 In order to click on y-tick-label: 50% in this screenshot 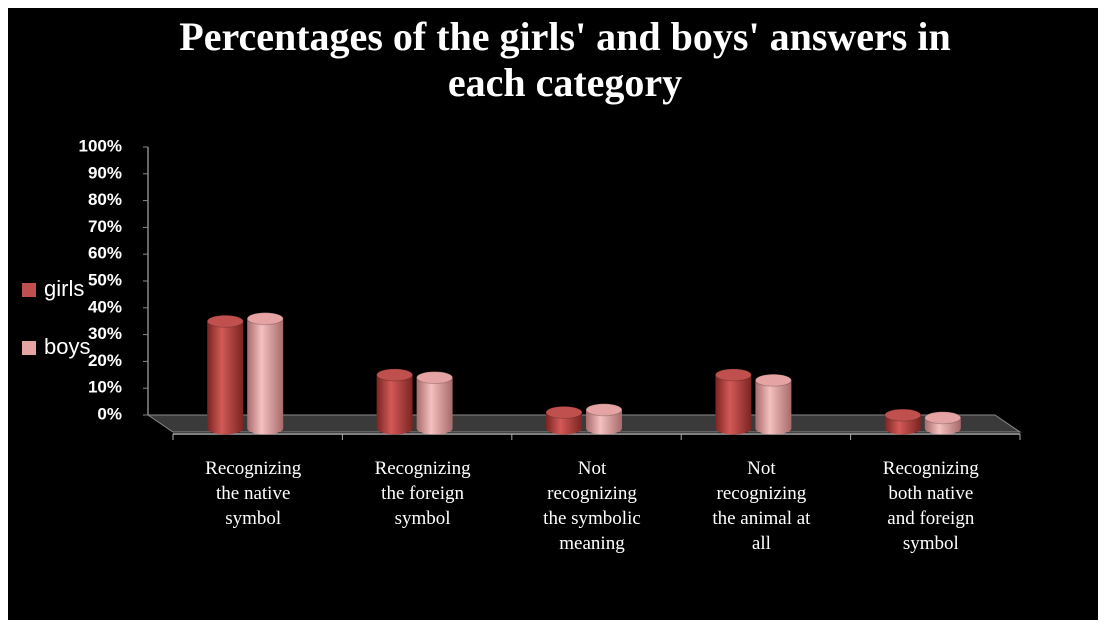, I will do `click(105, 279)`.